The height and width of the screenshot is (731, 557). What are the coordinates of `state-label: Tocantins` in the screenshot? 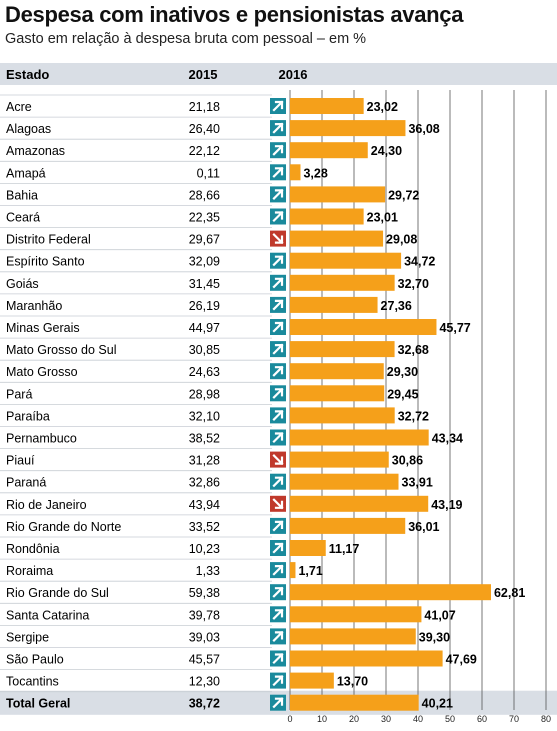 It's located at (32, 682).